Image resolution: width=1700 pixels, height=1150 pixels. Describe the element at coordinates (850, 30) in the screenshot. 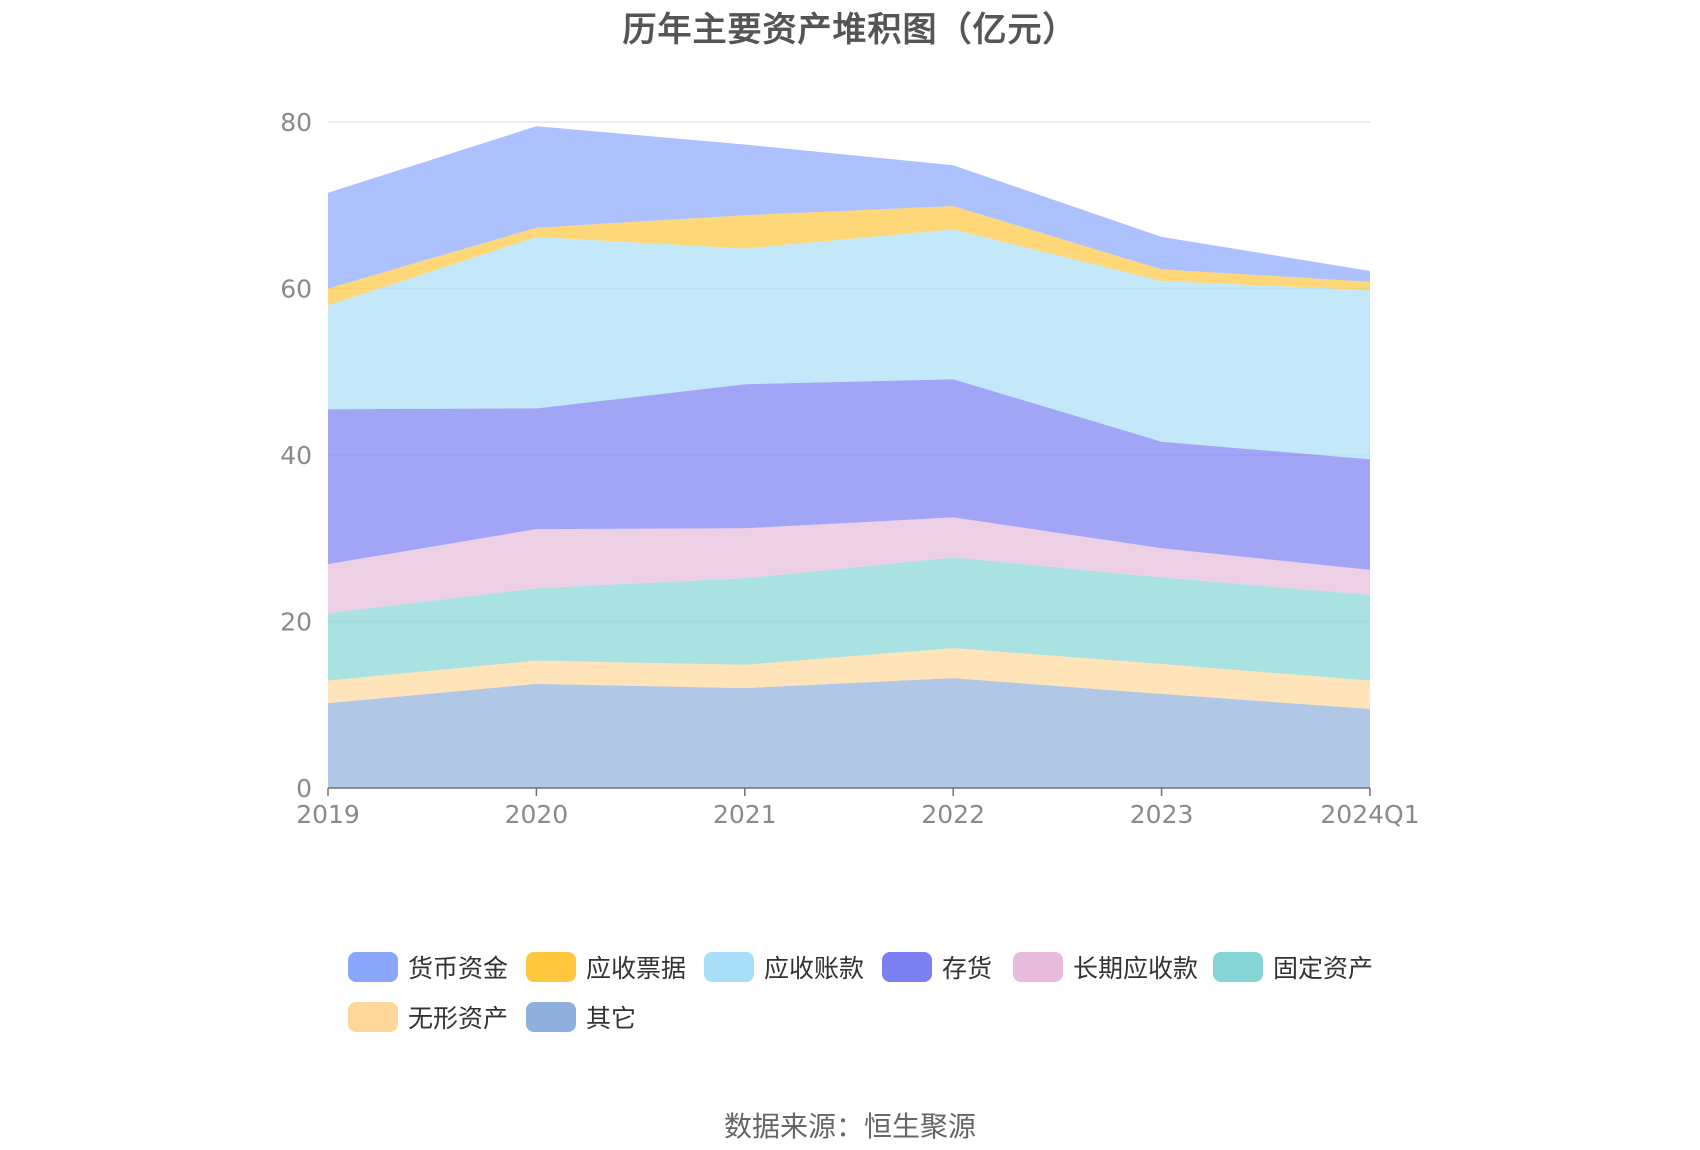

I see `chart-title: 历年主要资产堆积图（亿元）` at that location.